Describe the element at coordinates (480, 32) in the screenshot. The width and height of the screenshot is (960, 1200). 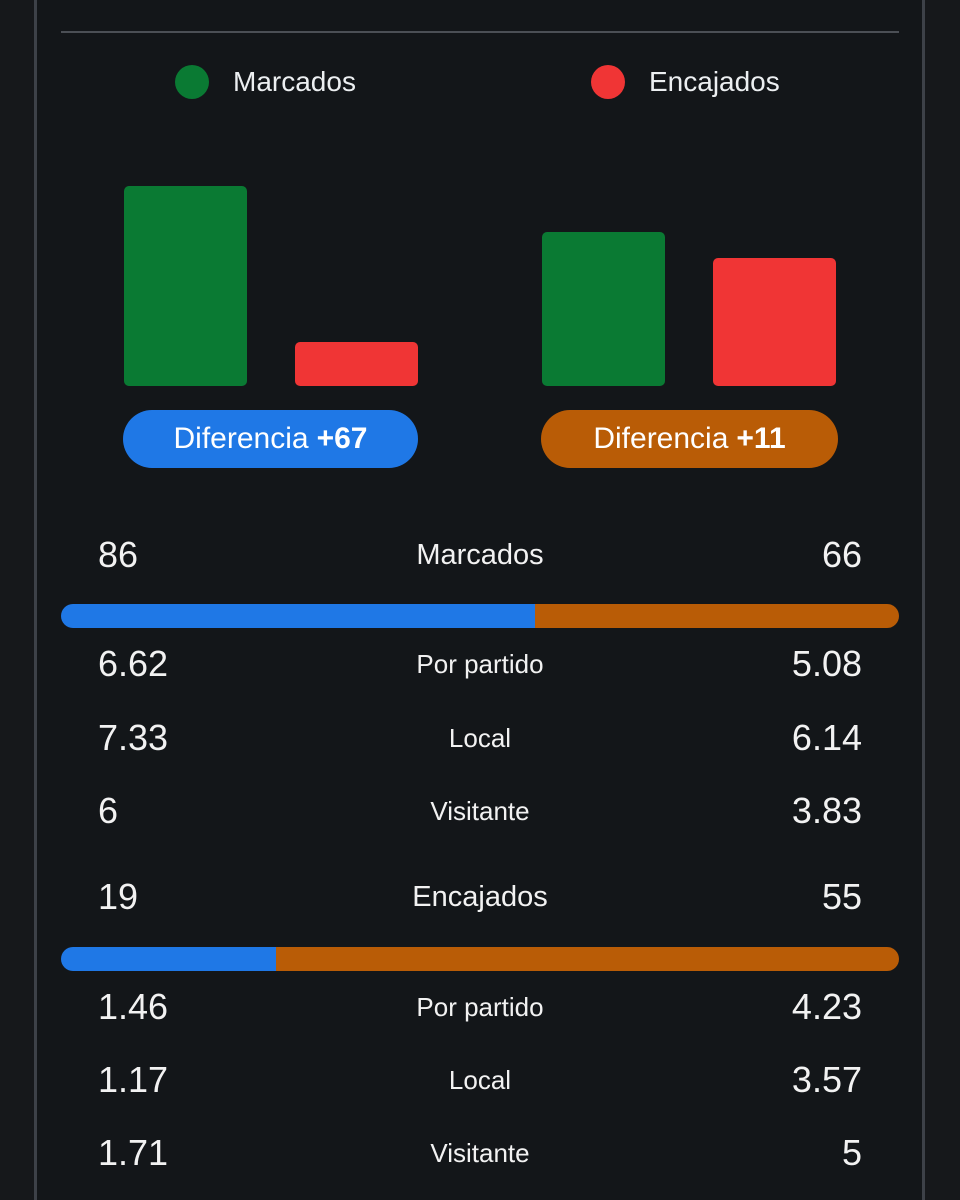
I see `section-divider` at that location.